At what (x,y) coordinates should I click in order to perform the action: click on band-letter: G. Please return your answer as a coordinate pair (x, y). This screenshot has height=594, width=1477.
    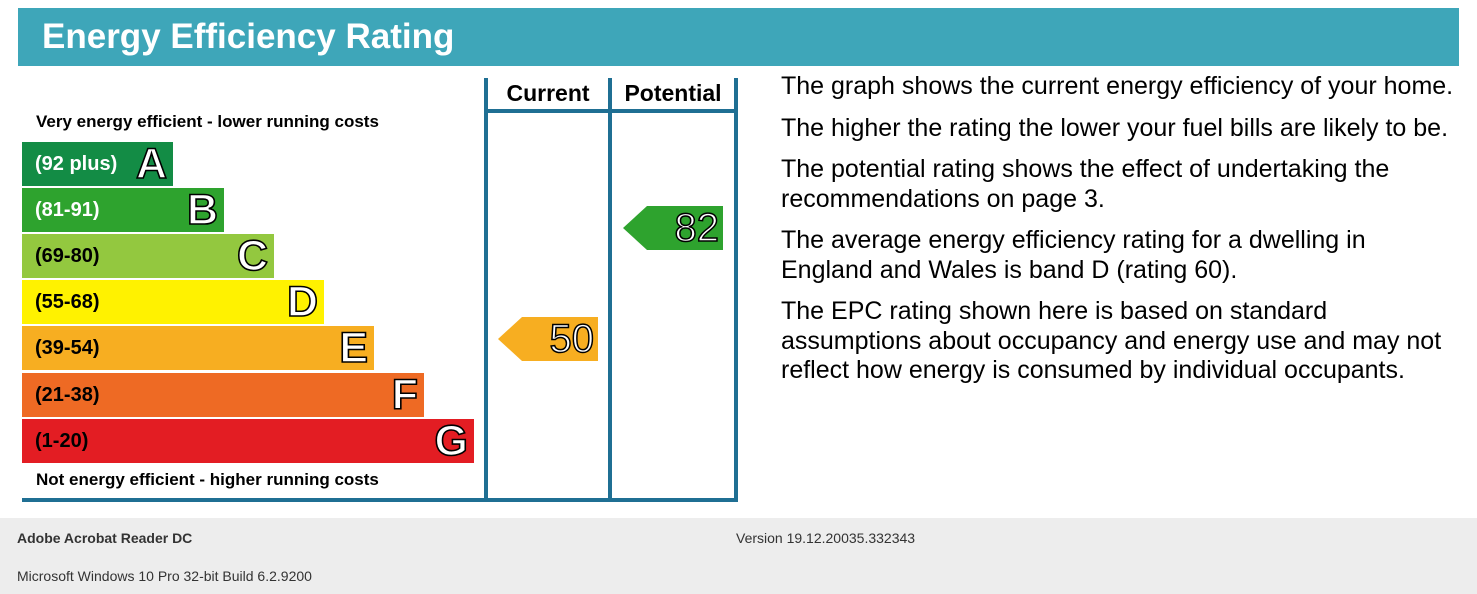
    Looking at the image, I should click on (451, 441).